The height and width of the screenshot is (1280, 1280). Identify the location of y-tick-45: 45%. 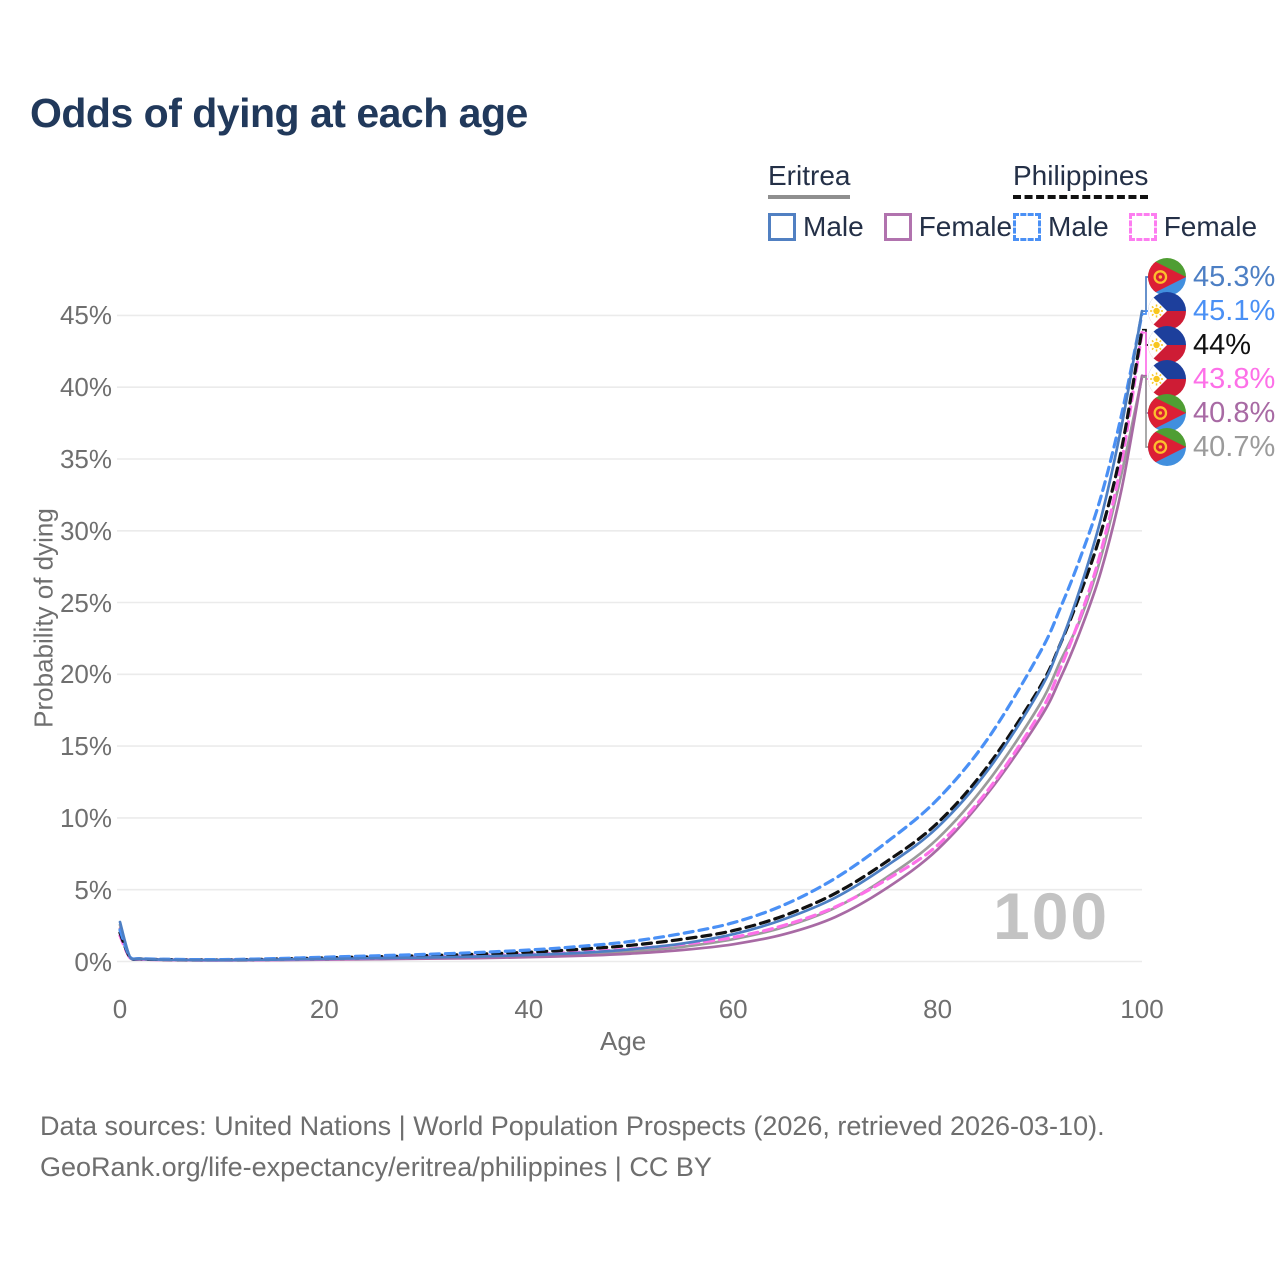
(85, 315).